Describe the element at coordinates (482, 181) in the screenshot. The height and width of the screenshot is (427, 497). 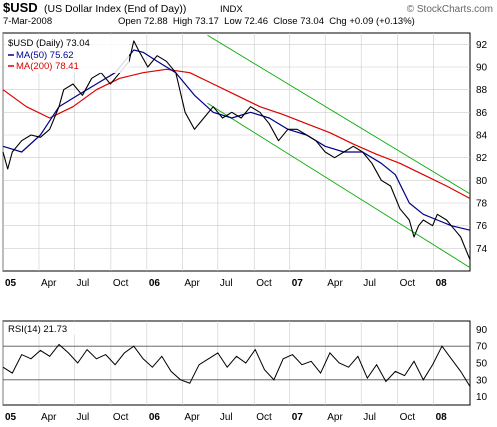
I see `price-tick-label: 80` at that location.